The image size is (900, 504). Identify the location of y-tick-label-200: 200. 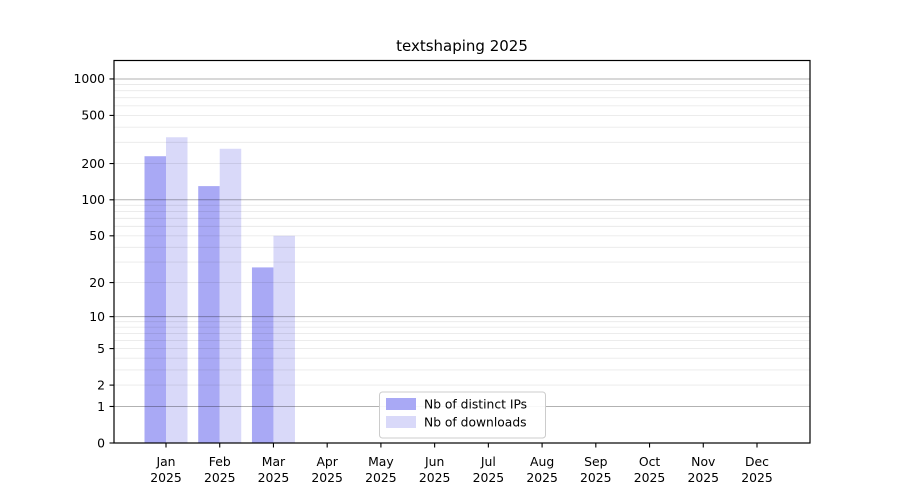
(93, 163).